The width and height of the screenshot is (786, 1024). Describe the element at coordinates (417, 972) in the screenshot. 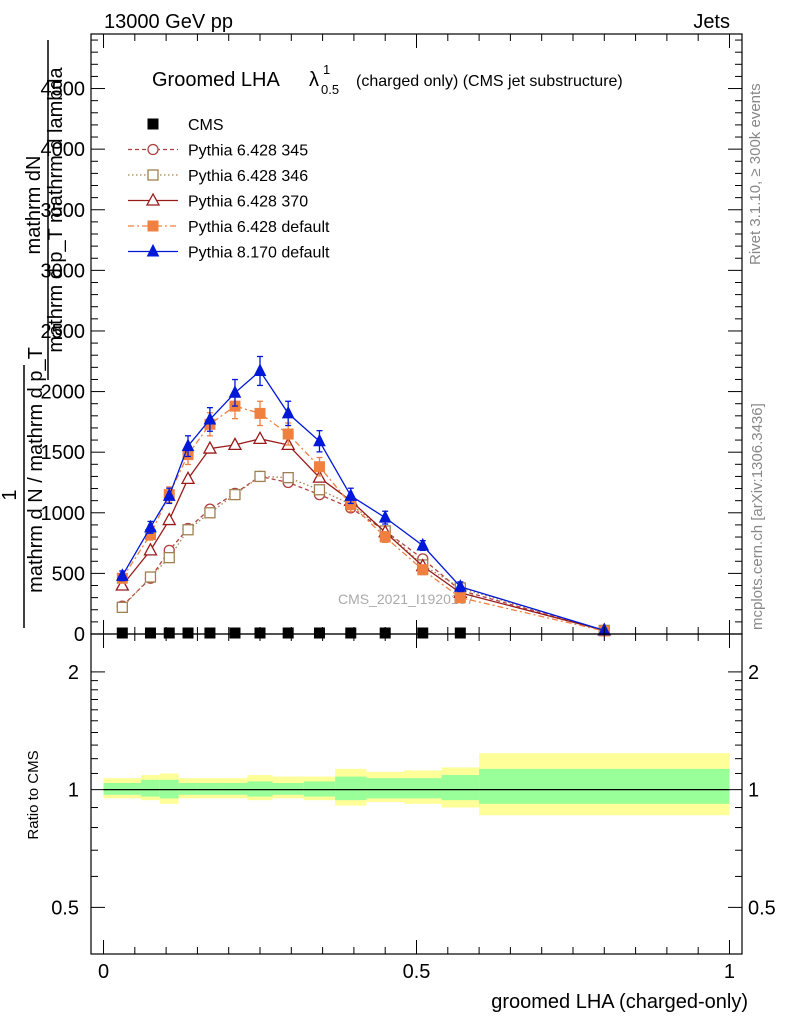

I see `x-tick-label: 0.5` at that location.